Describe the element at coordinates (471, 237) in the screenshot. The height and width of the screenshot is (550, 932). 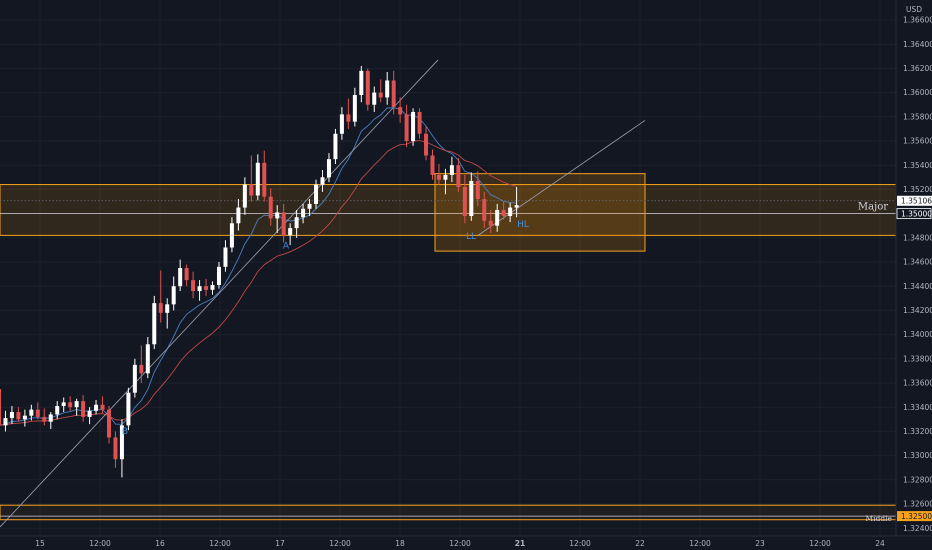
I see `annotation-label: LL` at that location.